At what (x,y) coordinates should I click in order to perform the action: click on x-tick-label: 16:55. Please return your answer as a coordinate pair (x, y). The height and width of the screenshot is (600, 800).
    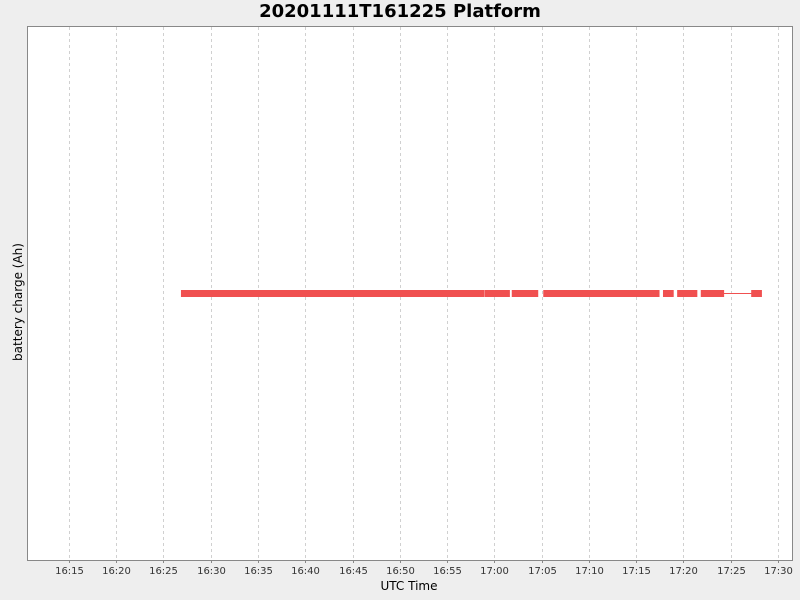
    Looking at the image, I should click on (447, 571).